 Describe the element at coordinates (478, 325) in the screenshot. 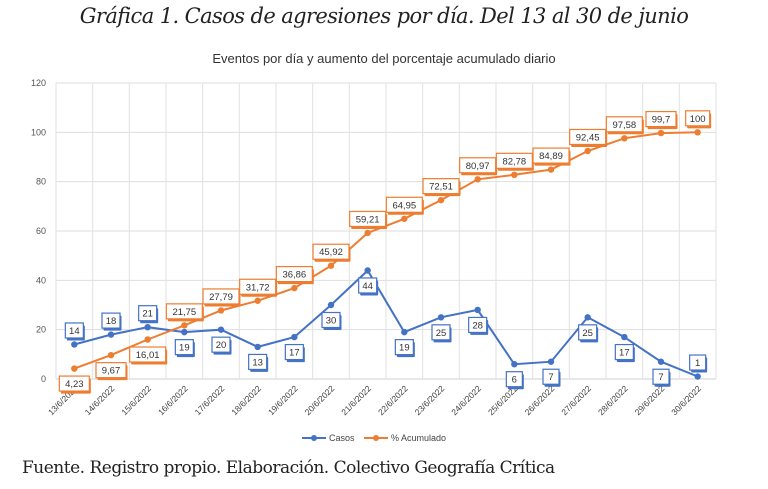

I see `data-label: 28` at that location.